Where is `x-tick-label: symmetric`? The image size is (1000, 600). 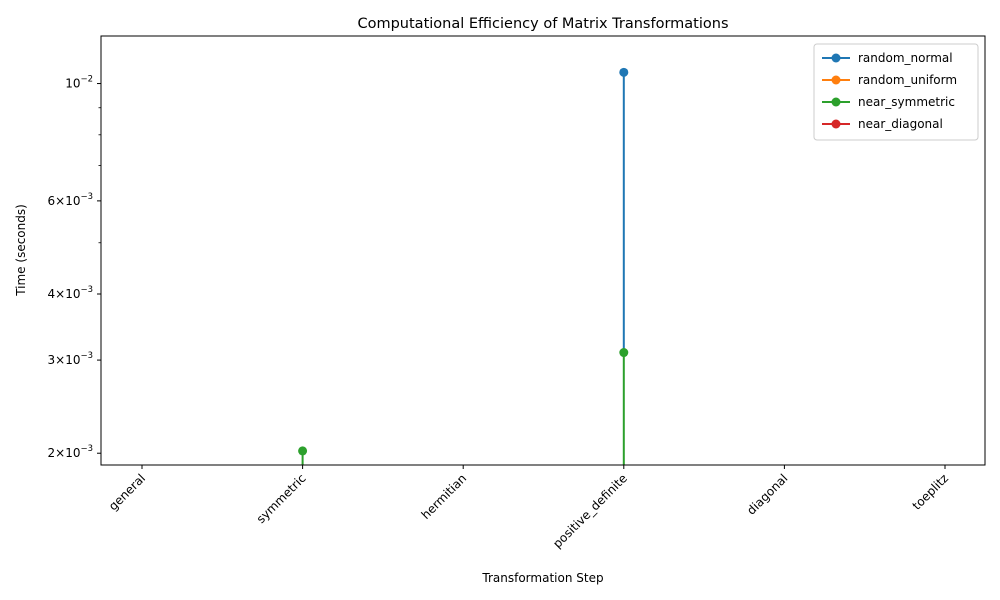
x-tick-label: symmetric is located at coordinates (281, 498).